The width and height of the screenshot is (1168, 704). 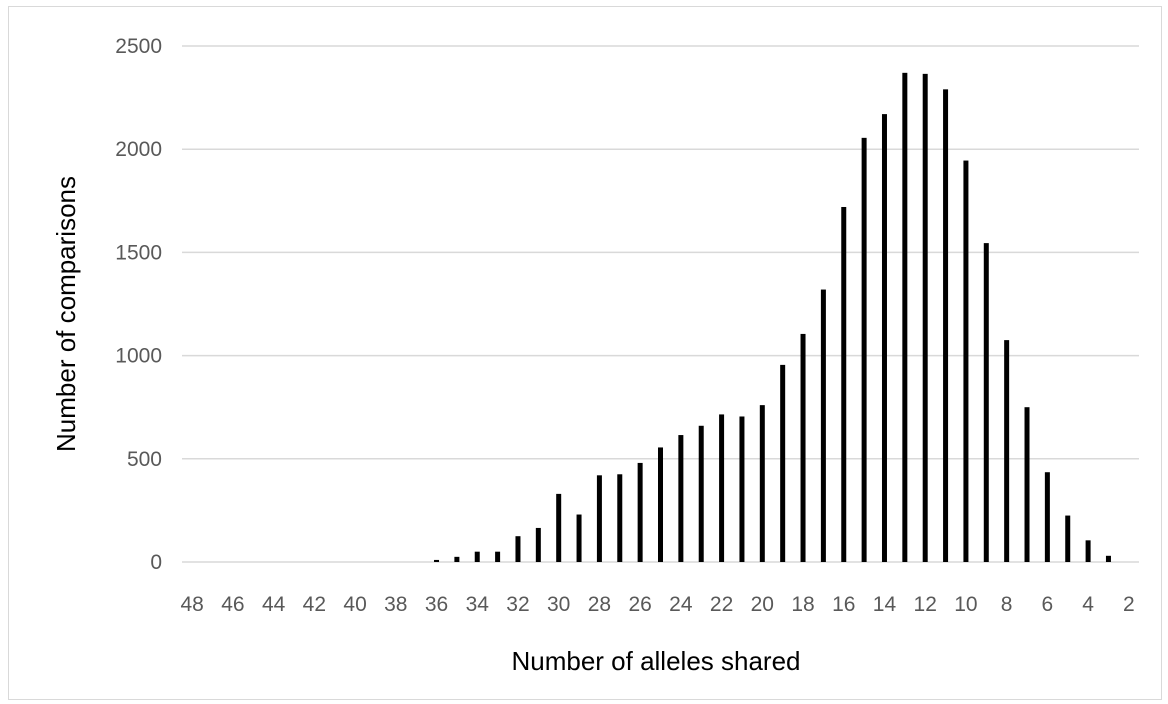 What do you see at coordinates (1048, 604) in the screenshot?
I see `x-tick-label: 6` at bounding box center [1048, 604].